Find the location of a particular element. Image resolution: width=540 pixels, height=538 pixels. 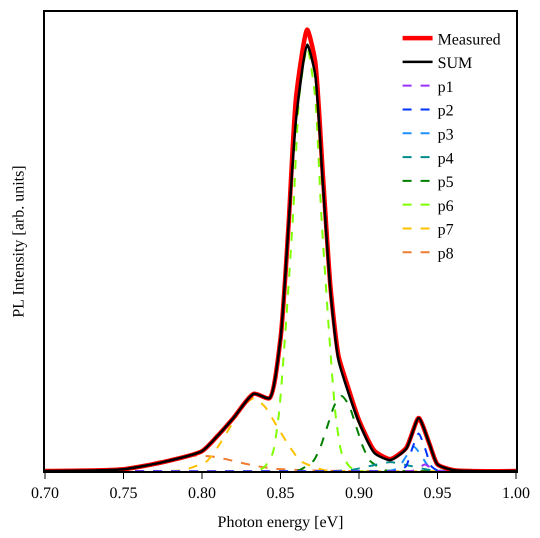

x-tick-label: 0.85 is located at coordinates (280, 493).